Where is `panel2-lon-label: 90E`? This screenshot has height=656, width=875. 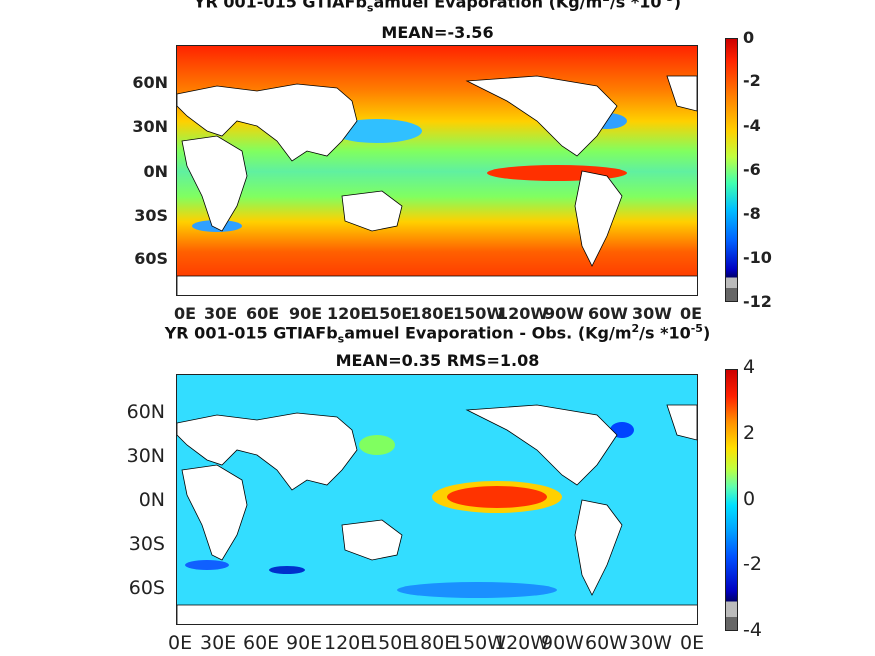
panel2-lon-label: 90E is located at coordinates (304, 643).